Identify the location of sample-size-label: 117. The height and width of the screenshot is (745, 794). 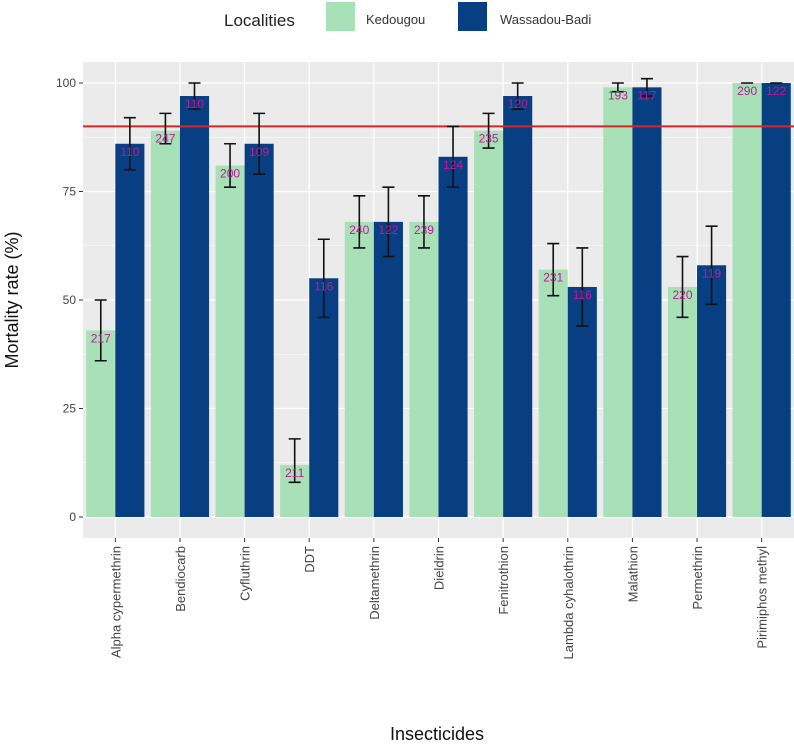
(646, 95).